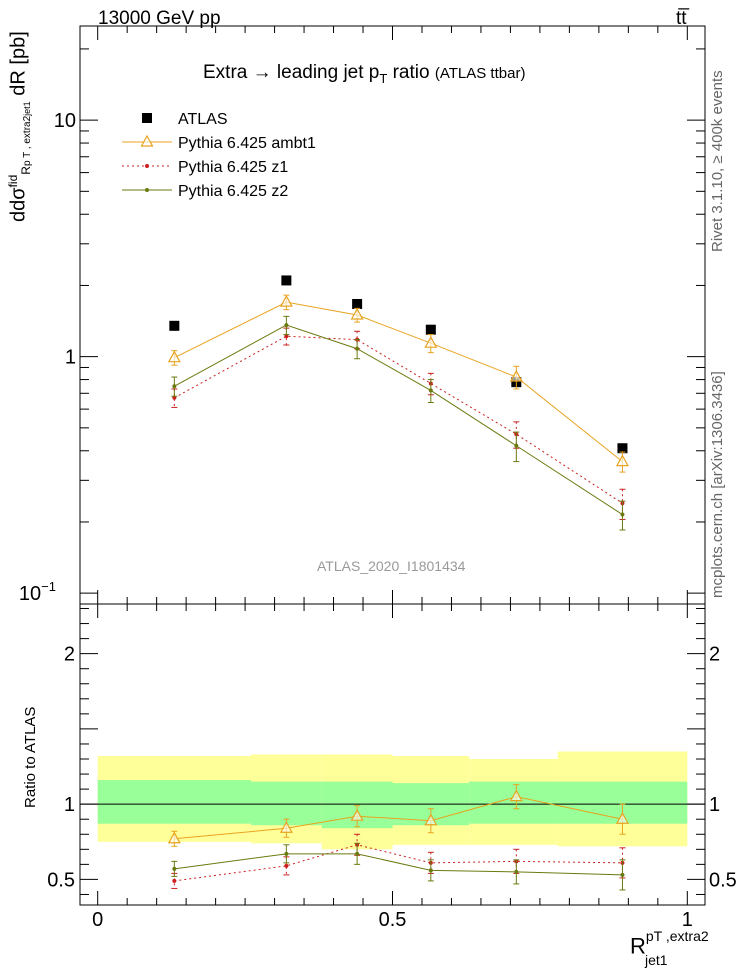 The width and height of the screenshot is (746, 972). I want to click on ratio-series-layer, so click(398, 837).